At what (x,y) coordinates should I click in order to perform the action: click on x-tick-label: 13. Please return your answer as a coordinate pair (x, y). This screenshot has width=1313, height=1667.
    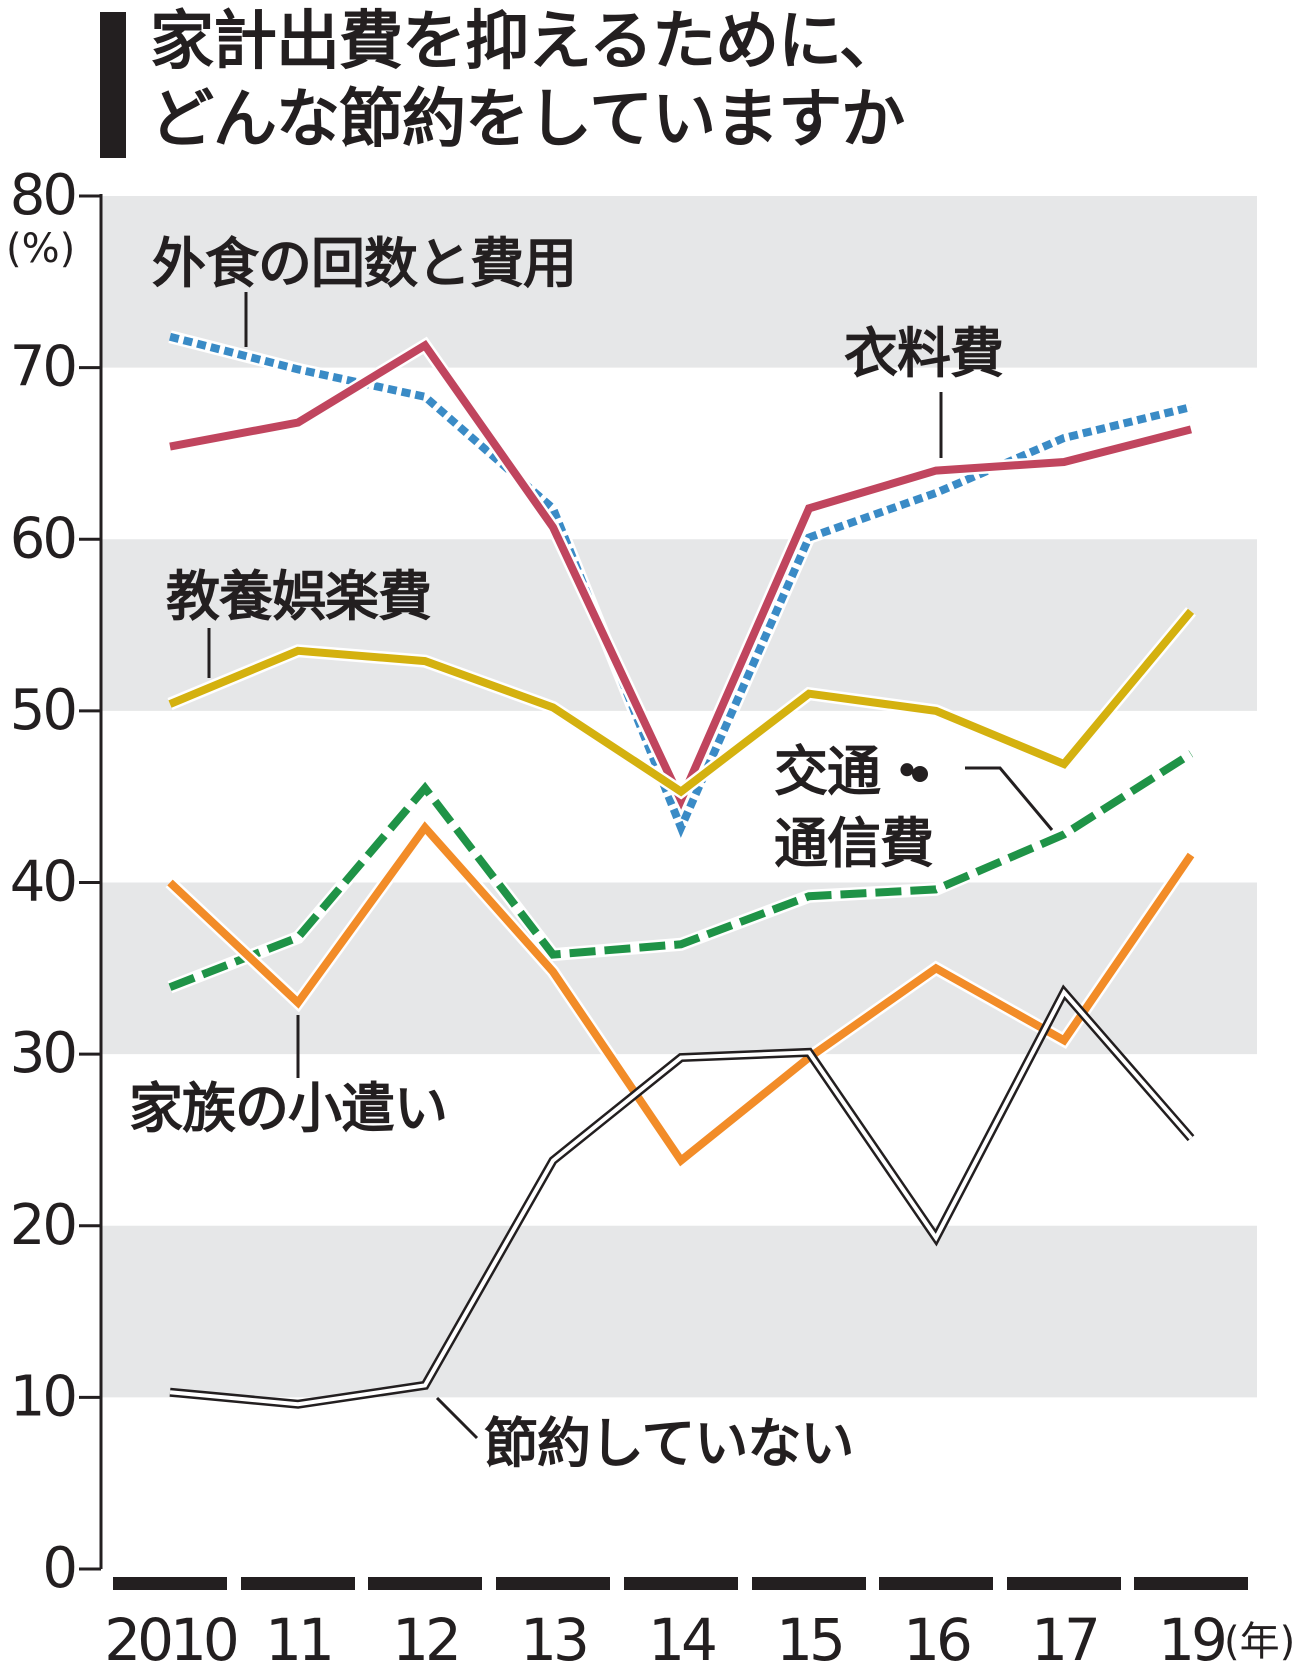
    Looking at the image, I should click on (553, 1636).